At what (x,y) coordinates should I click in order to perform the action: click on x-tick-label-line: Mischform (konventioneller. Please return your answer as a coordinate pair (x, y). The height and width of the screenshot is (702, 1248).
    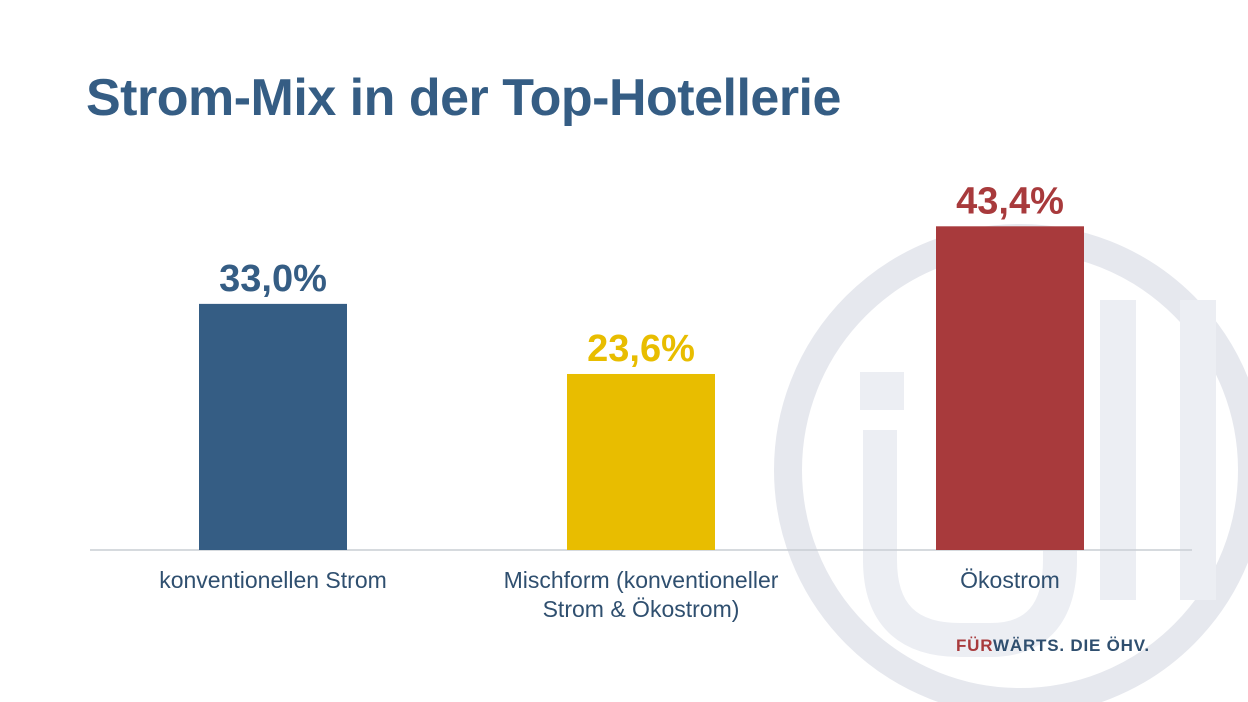
    Looking at the image, I should click on (641, 580).